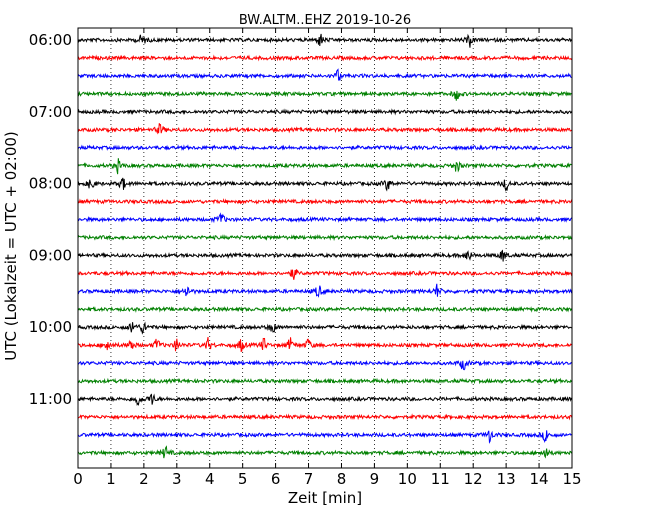 Image resolution: width=650 pixels, height=520 pixels. What do you see at coordinates (506, 479) in the screenshot?
I see `x-tick-label: 13` at bounding box center [506, 479].